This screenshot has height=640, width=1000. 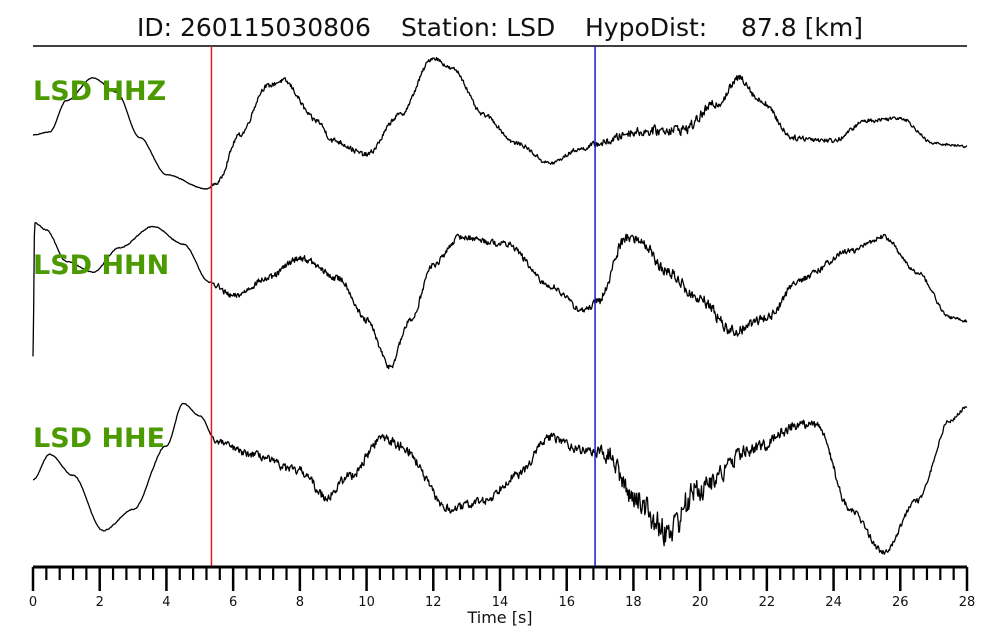 What do you see at coordinates (633, 602) in the screenshot?
I see `x-tick-label: 18` at bounding box center [633, 602].